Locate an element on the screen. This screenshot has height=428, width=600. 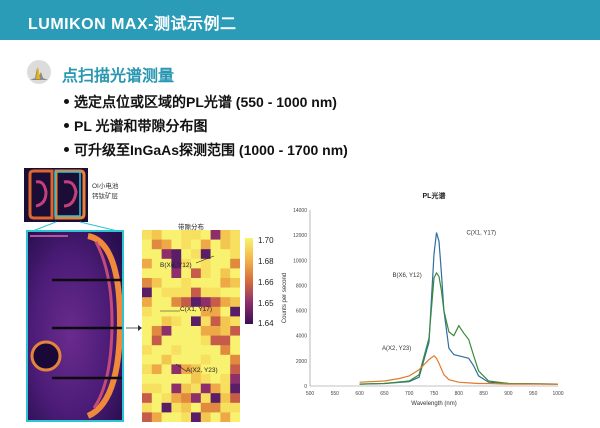
x-axis-label: Wavelength (nm) is located at coordinates (433, 404).